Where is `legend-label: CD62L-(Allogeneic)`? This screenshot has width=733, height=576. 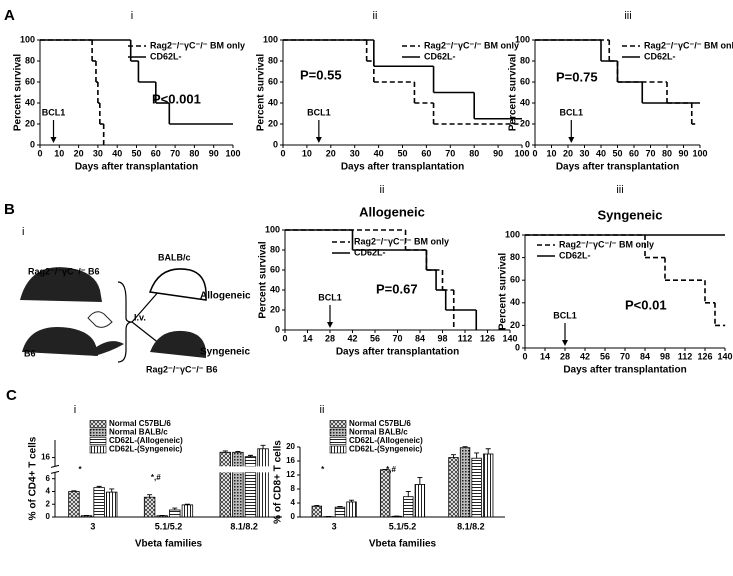 legend-label: CD62L-(Allogeneic) is located at coordinates (386, 440).